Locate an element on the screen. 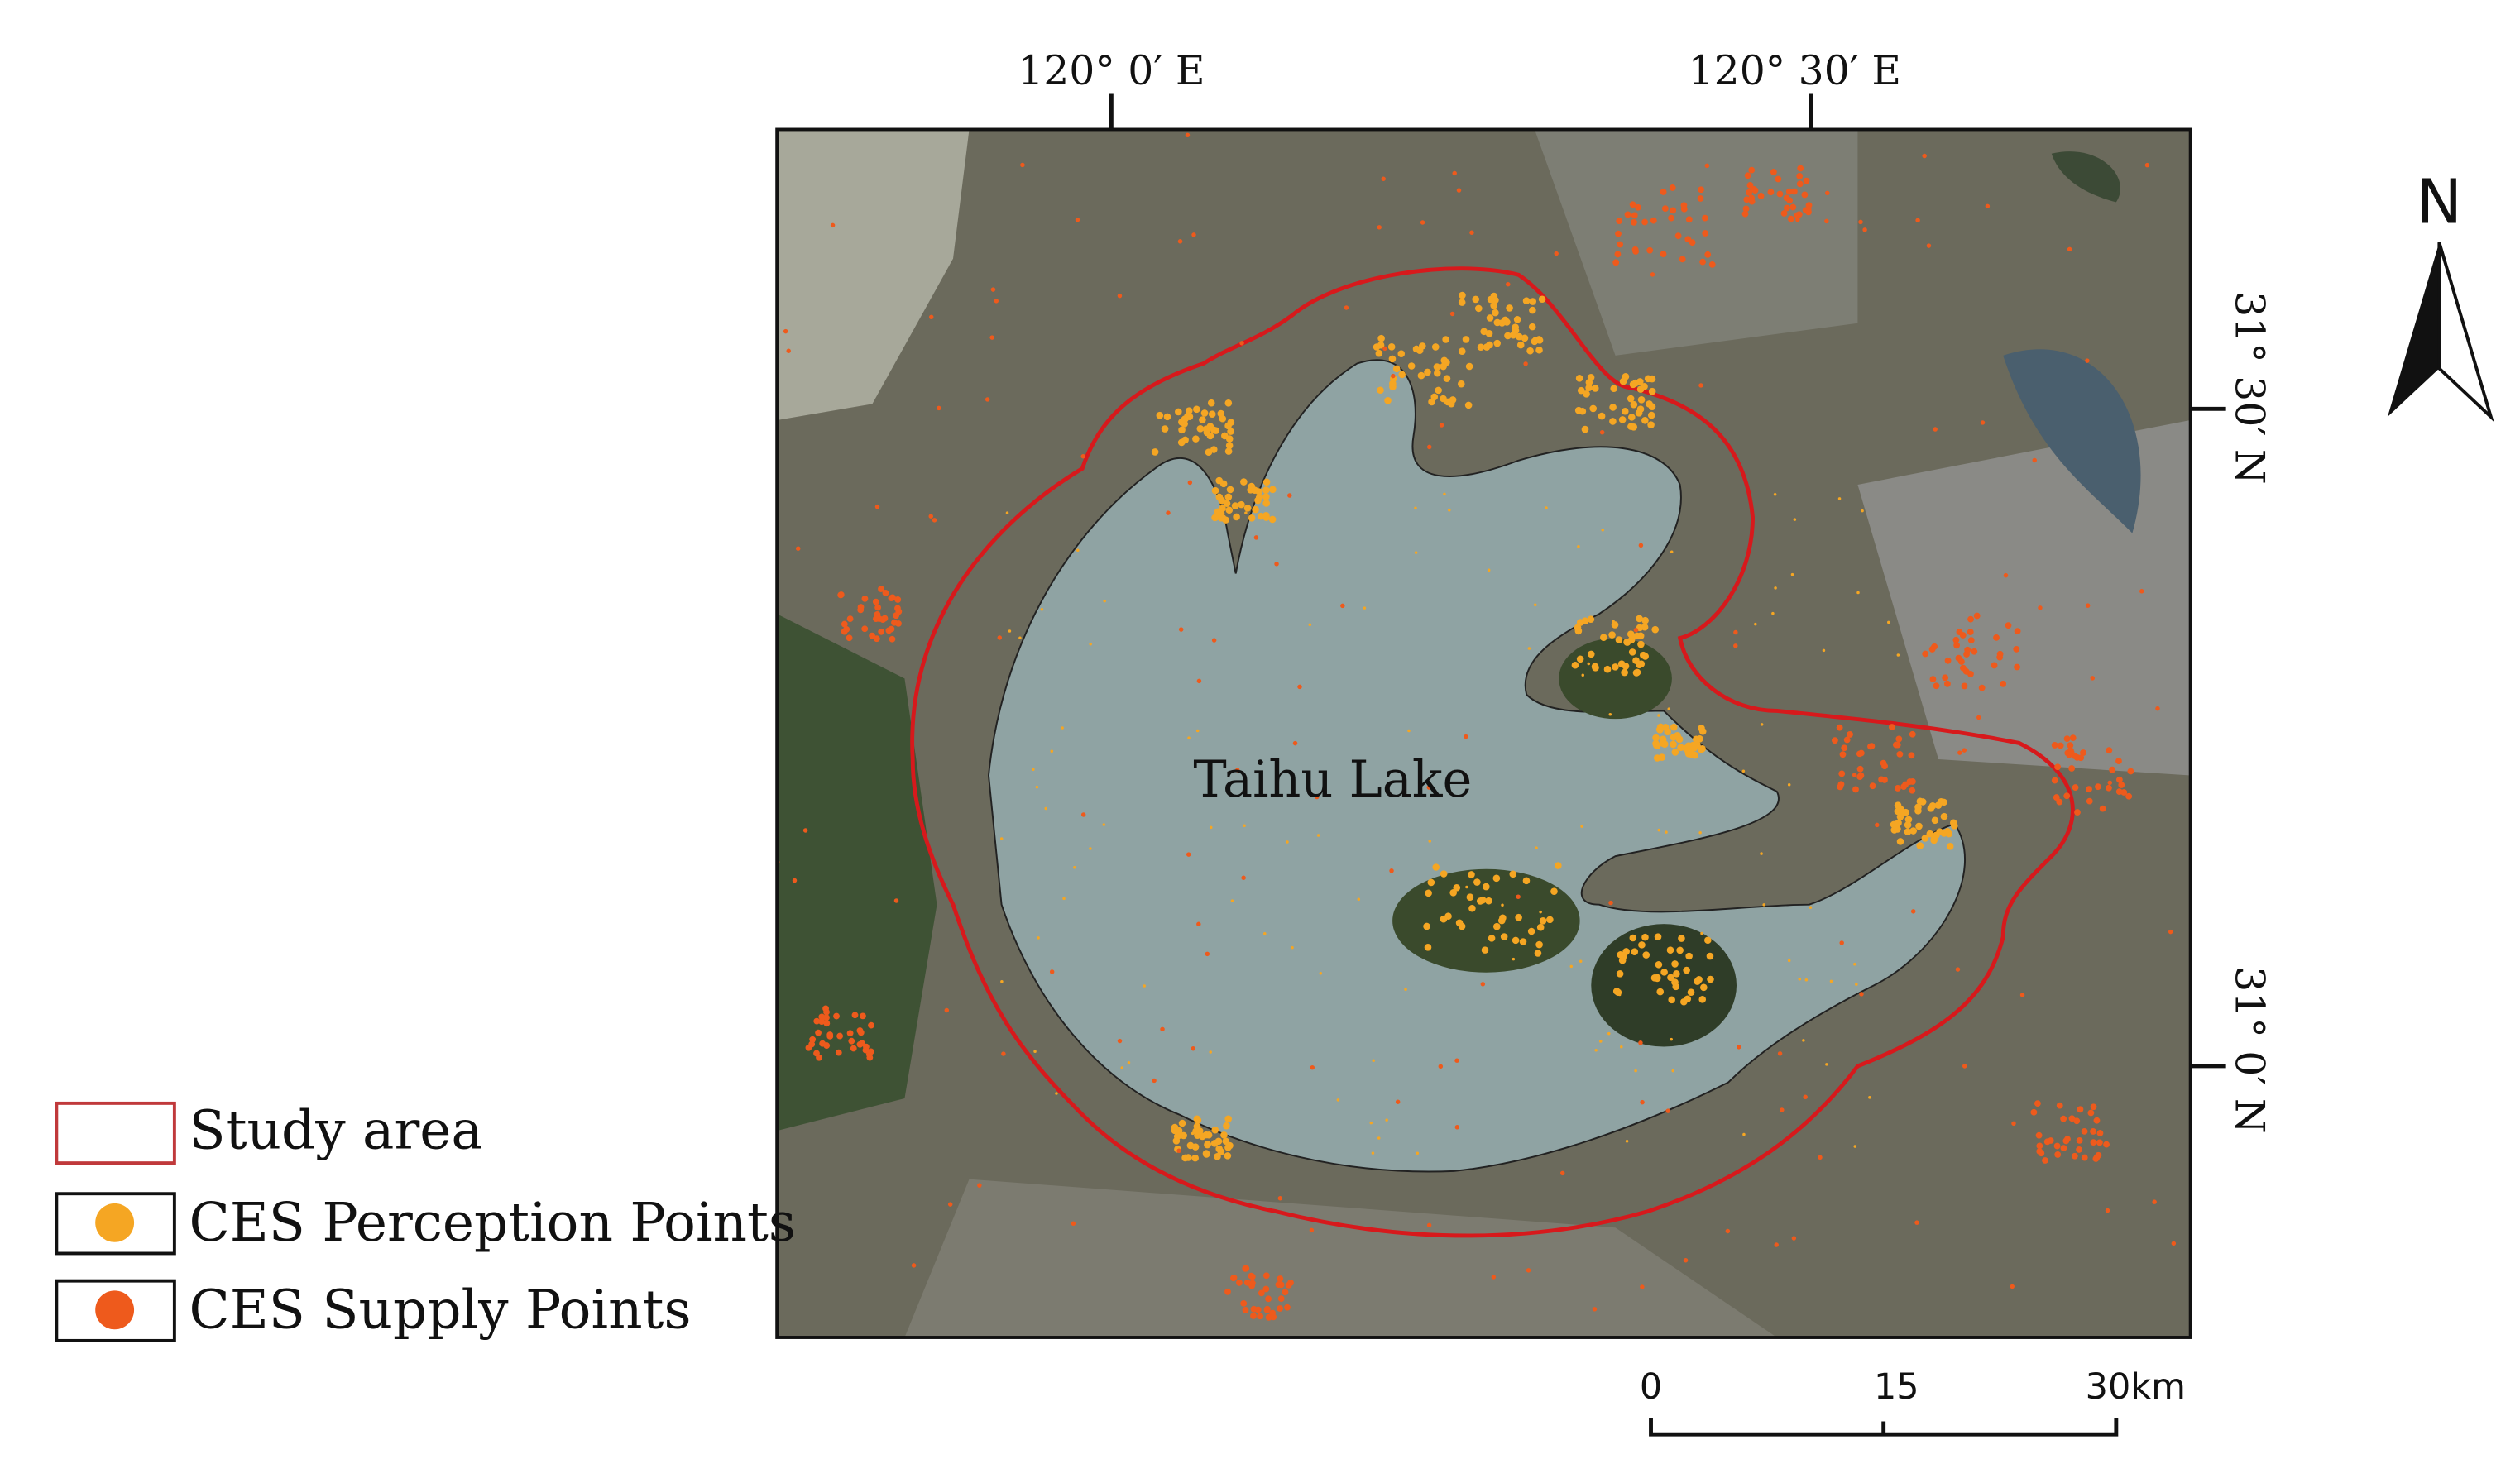 This screenshot has height=1483, width=2520. scale-bar: 0 15 30km is located at coordinates (1913, 1401).